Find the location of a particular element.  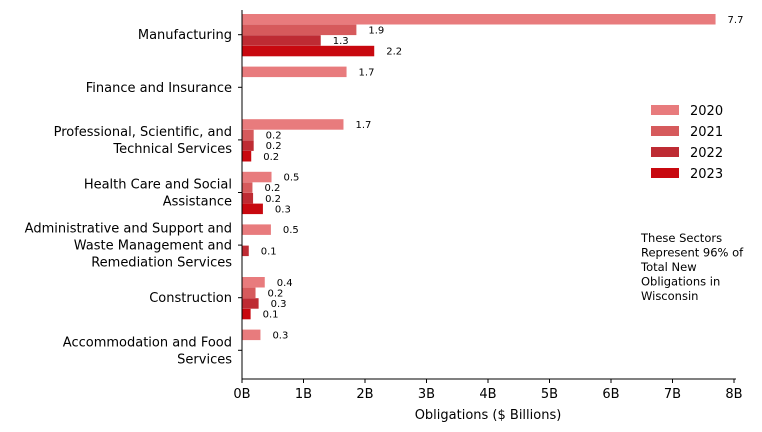

data-label-2020-0: 7.7 is located at coordinates (736, 20).